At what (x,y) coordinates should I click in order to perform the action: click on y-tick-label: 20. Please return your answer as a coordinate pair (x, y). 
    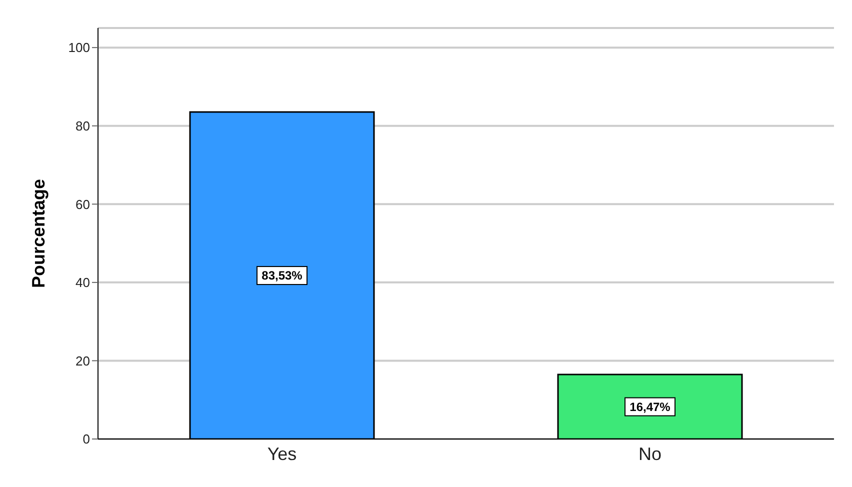
    Looking at the image, I should click on (83, 360).